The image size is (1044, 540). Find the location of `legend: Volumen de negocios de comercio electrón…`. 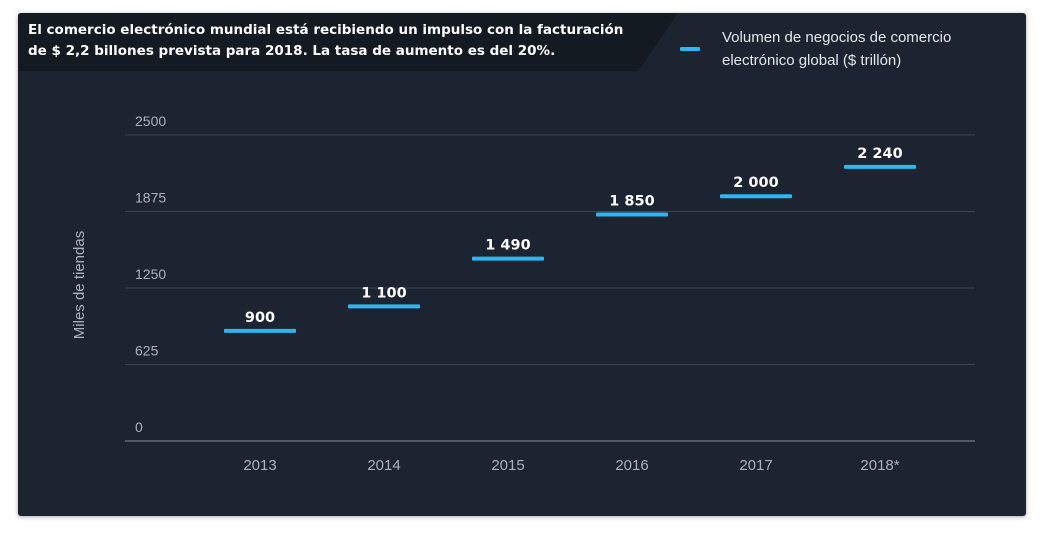

legend: Volumen de negocios de comercio electrón… is located at coordinates (841, 49).